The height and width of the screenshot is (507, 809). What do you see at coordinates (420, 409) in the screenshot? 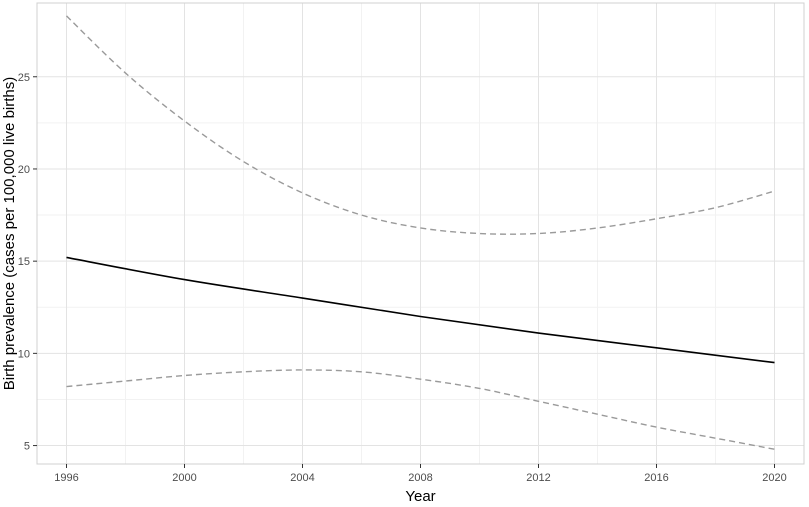
I see `series-line-lower-bound` at bounding box center [420, 409].